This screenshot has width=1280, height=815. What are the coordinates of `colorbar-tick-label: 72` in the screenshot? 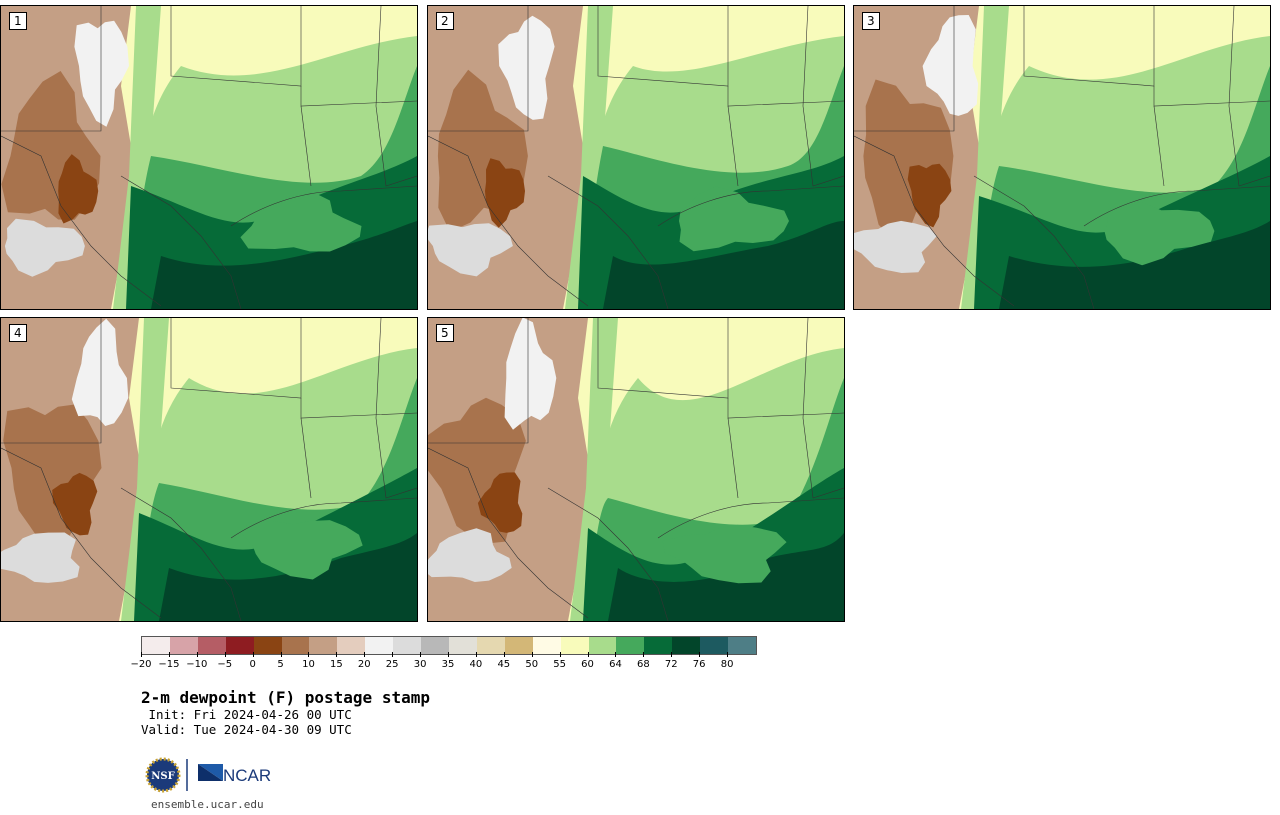 It's located at (671, 664).